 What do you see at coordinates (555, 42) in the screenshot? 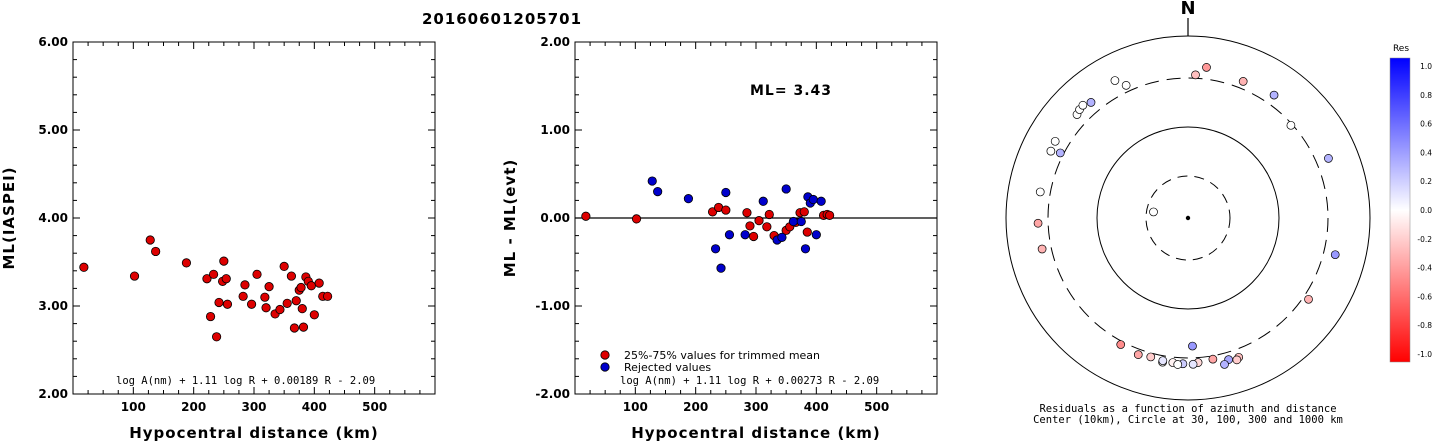
I see `chart2-y-tick-label: 2.00` at bounding box center [555, 42].